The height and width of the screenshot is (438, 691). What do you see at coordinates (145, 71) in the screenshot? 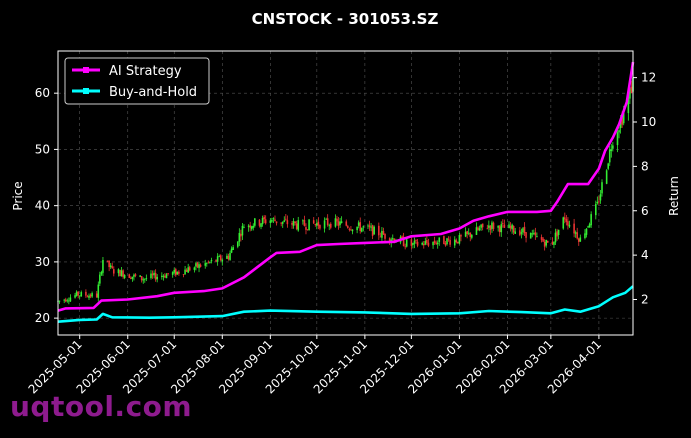
I see `legend-ai-label: AI Strategy` at bounding box center [145, 71].